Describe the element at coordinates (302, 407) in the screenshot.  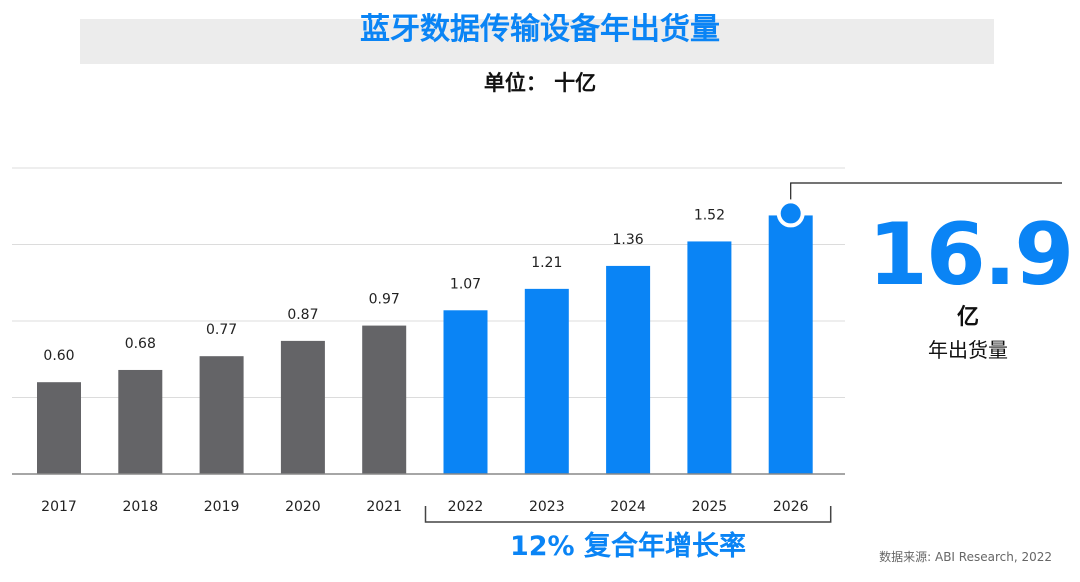
I see `bar-2020` at that location.